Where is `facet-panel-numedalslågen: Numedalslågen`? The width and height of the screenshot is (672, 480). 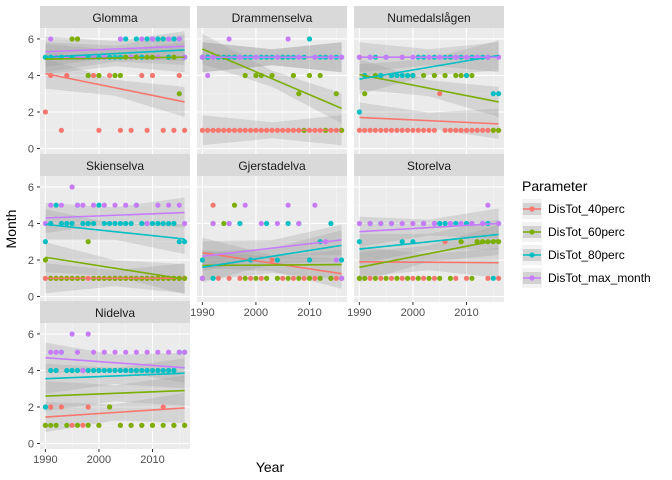
facet-panel-numedalslågen: Numedalslågen is located at coordinates (429, 80).